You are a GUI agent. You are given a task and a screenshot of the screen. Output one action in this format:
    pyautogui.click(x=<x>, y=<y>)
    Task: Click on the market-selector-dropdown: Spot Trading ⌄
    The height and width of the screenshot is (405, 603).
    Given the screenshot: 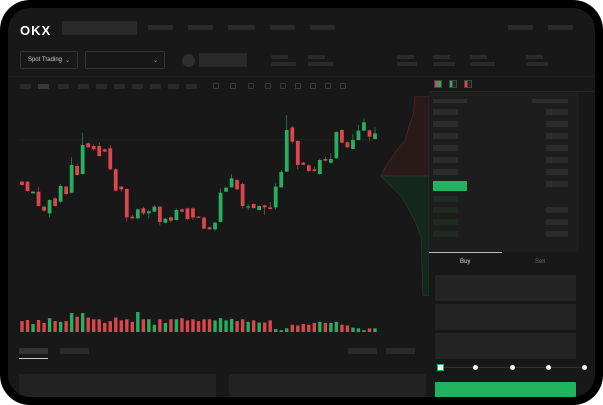 What is the action you would take?
    pyautogui.click(x=49, y=60)
    